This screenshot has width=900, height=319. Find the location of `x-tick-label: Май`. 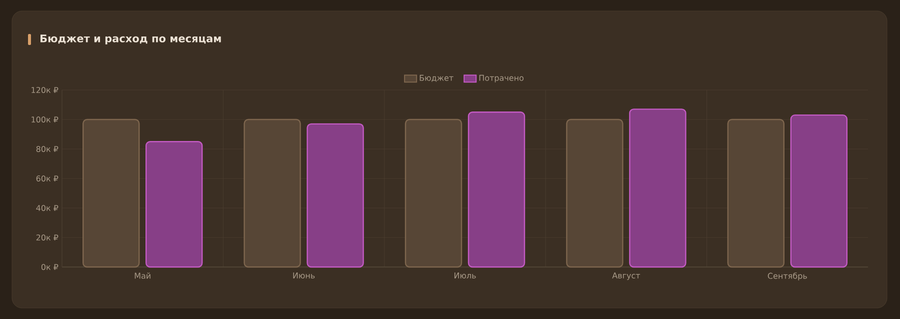

x-tick-label: Май is located at coordinates (142, 275).